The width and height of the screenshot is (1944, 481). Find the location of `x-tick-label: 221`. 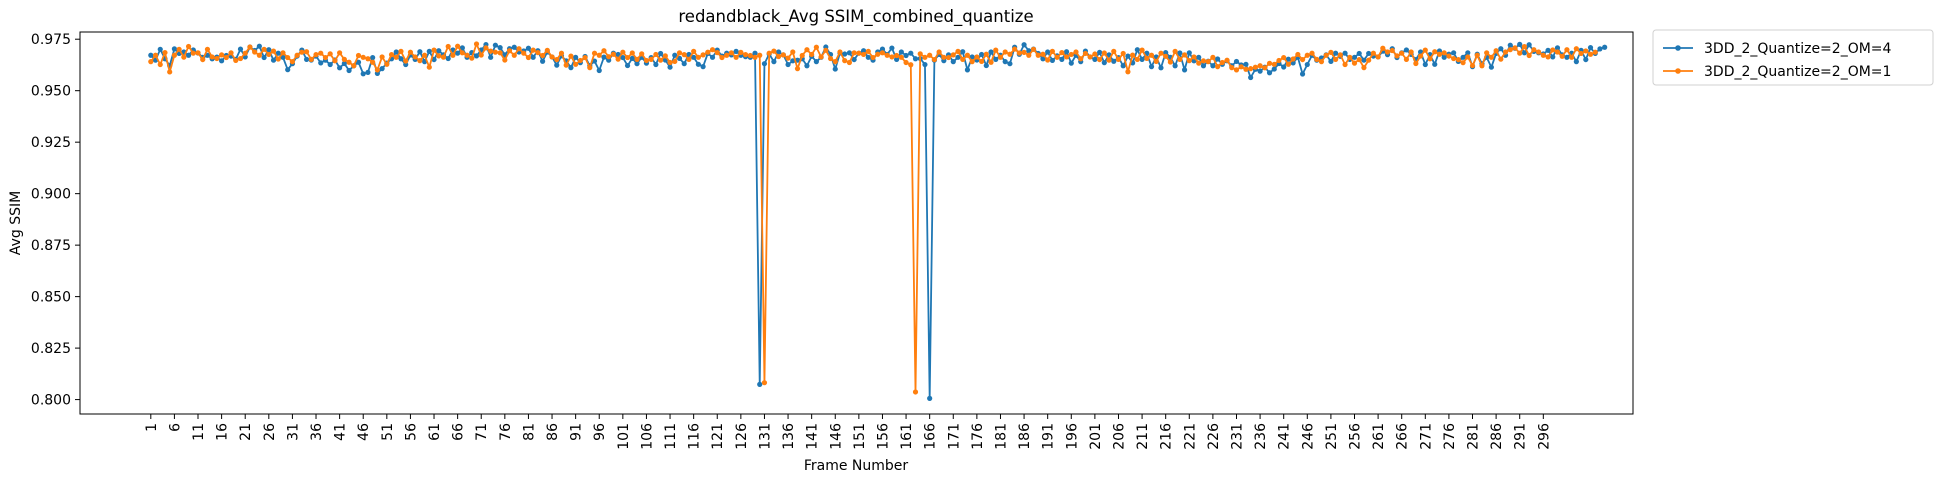

x-tick-label: 221 is located at coordinates (1190, 436).